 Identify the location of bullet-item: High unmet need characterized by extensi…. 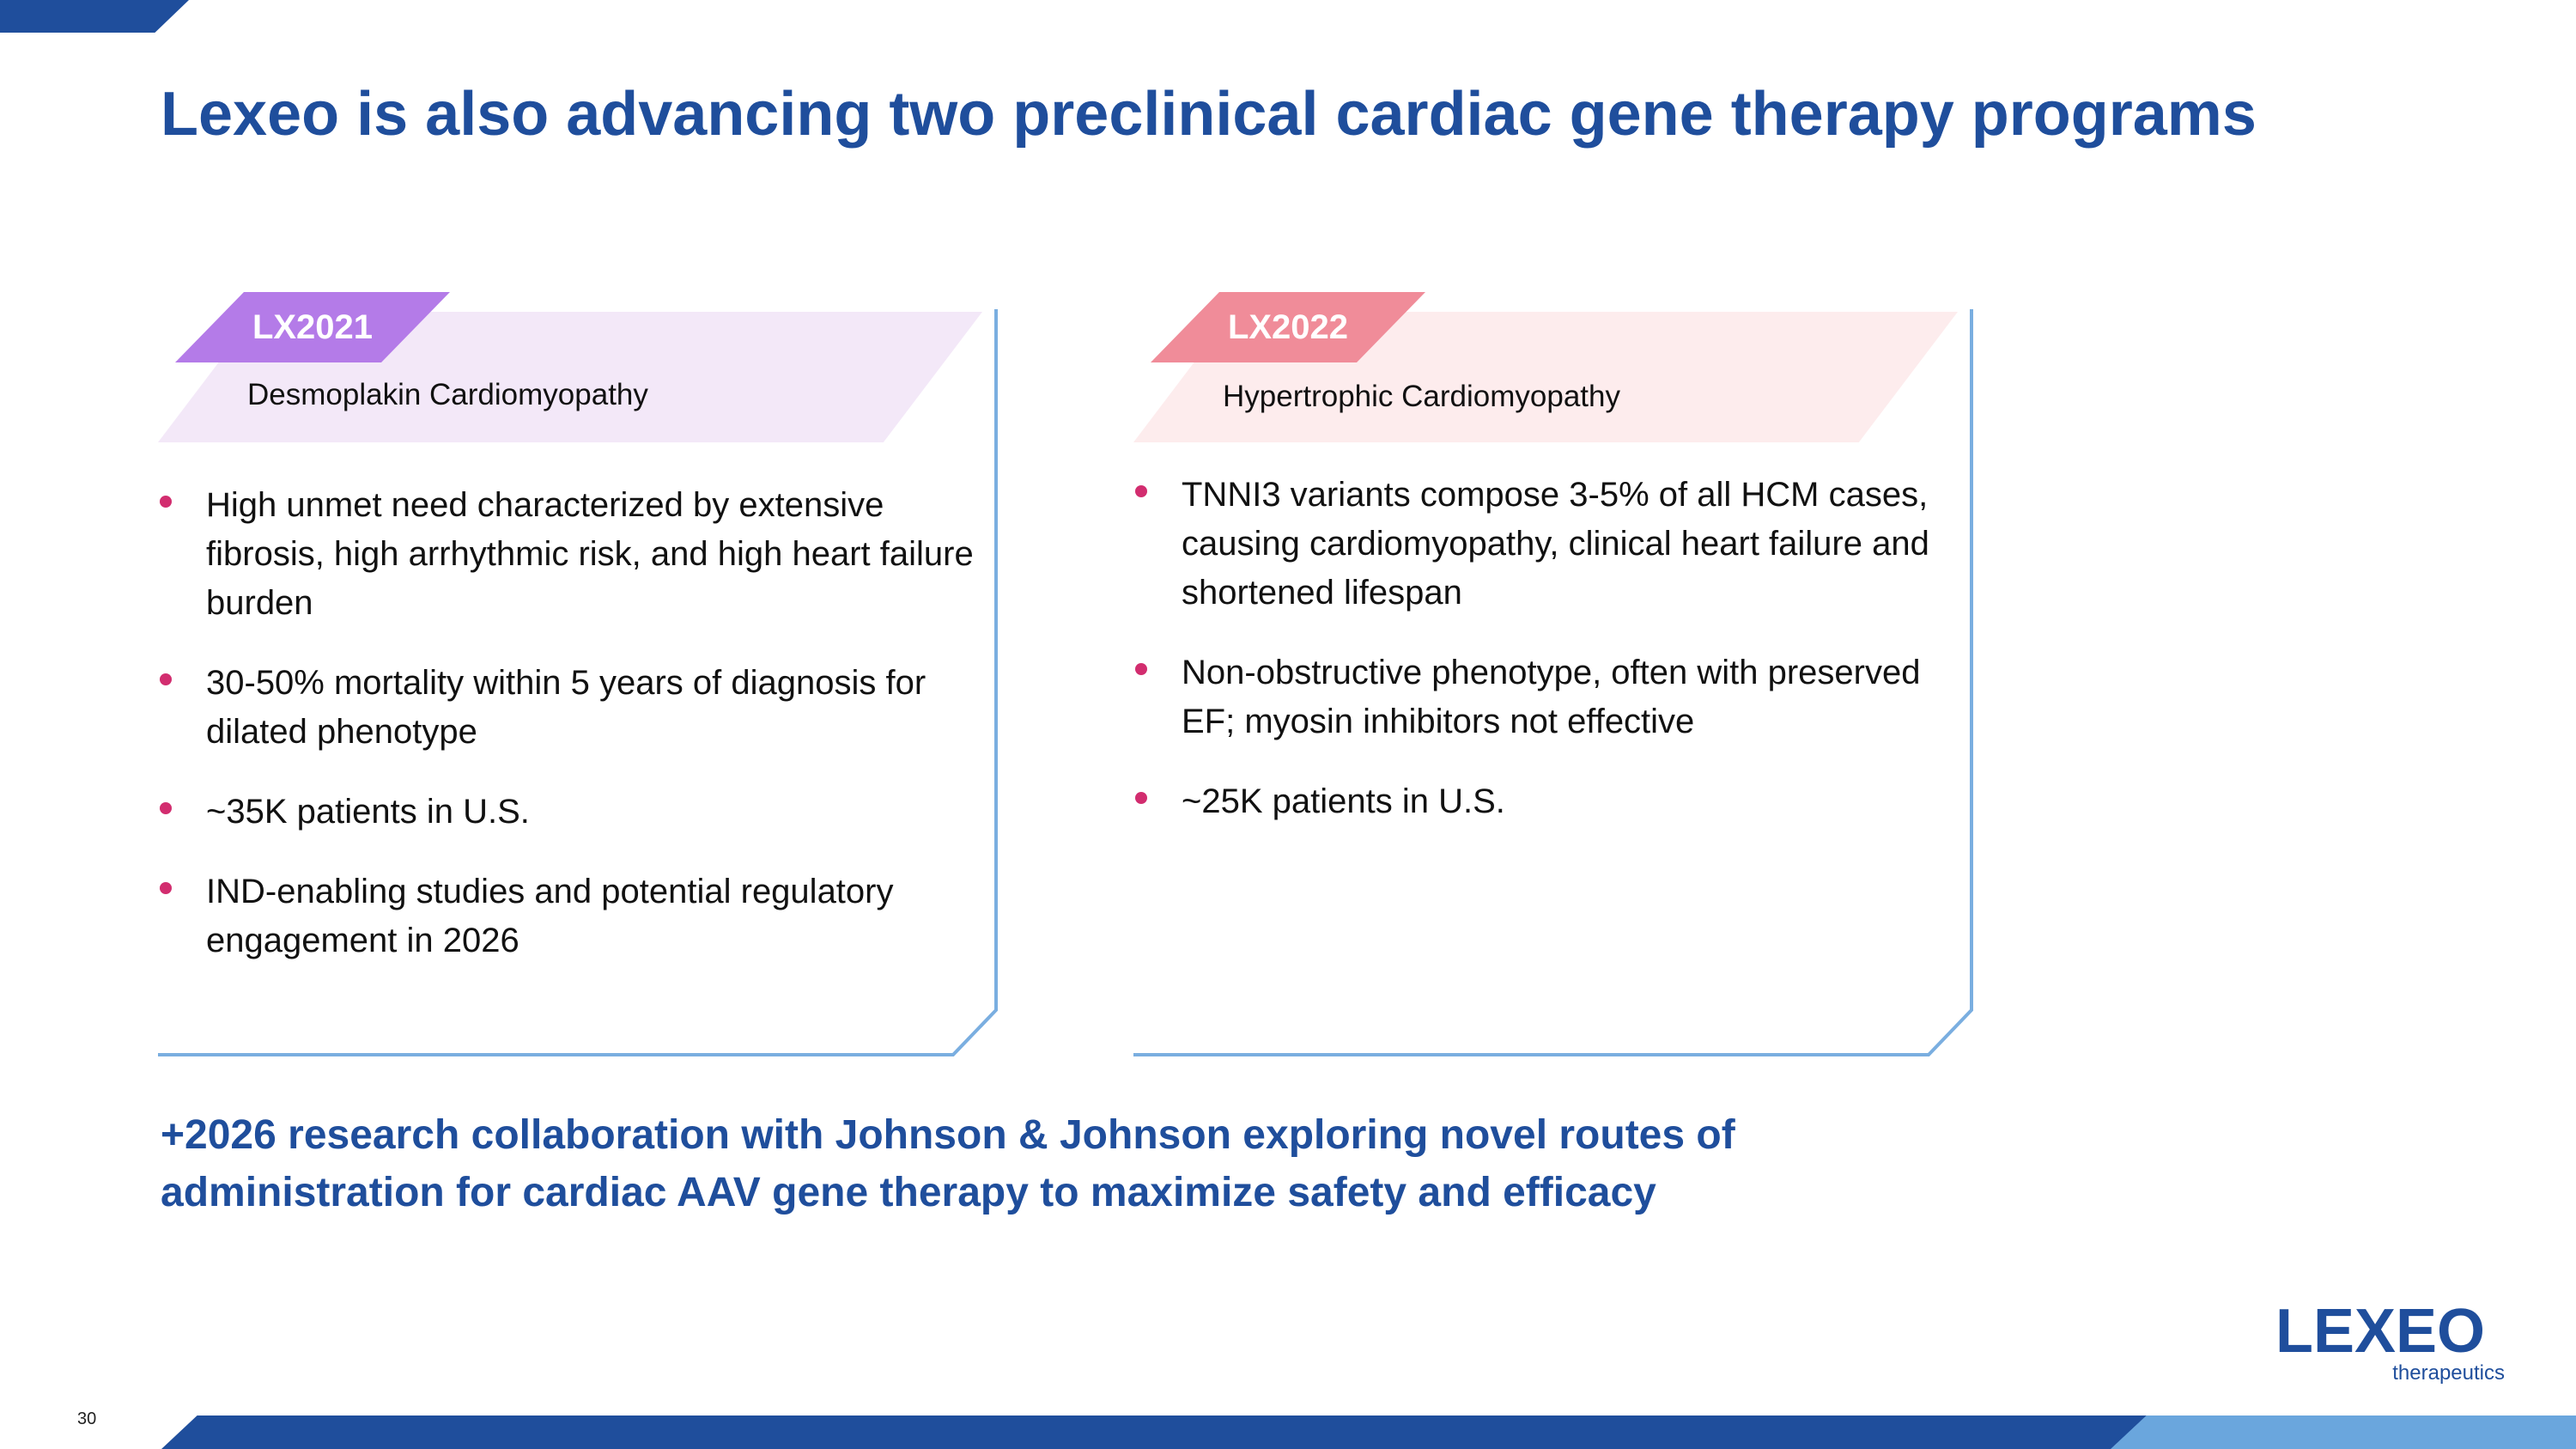
(570, 554).